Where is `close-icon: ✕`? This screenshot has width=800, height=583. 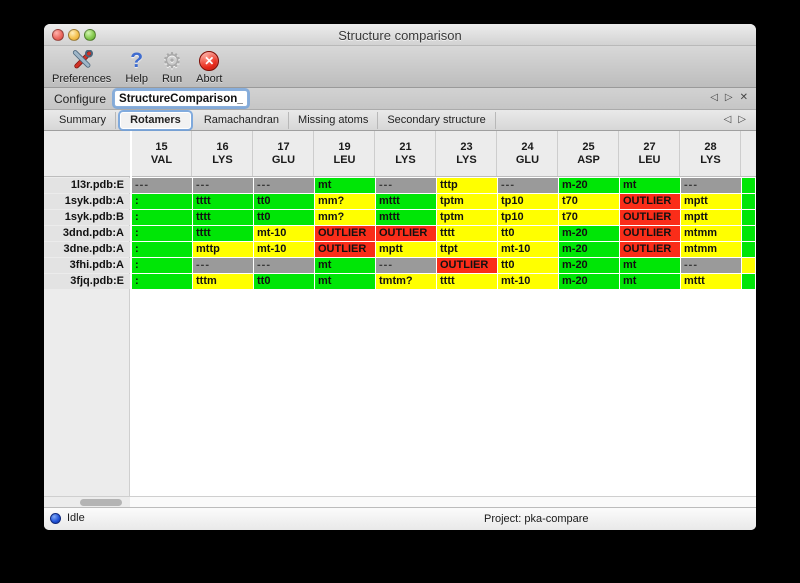 close-icon: ✕ is located at coordinates (743, 97).